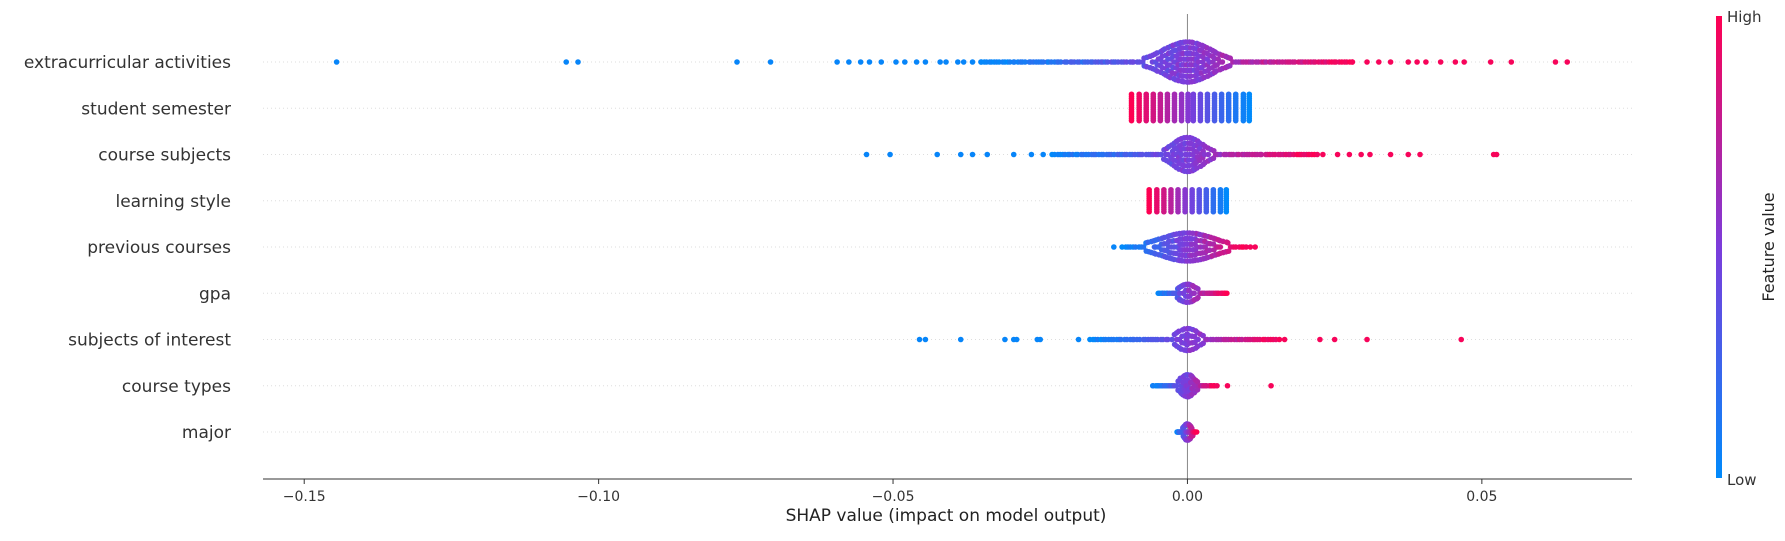  I want to click on feature-label: extracurricular activities, so click(127, 63).